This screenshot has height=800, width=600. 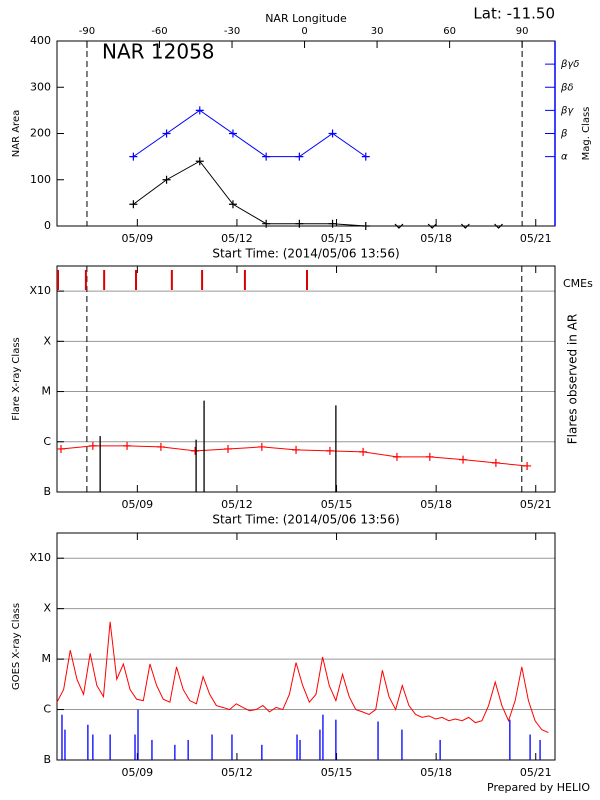 I want to click on y-axis-label: NAR Area, so click(x=16, y=133).